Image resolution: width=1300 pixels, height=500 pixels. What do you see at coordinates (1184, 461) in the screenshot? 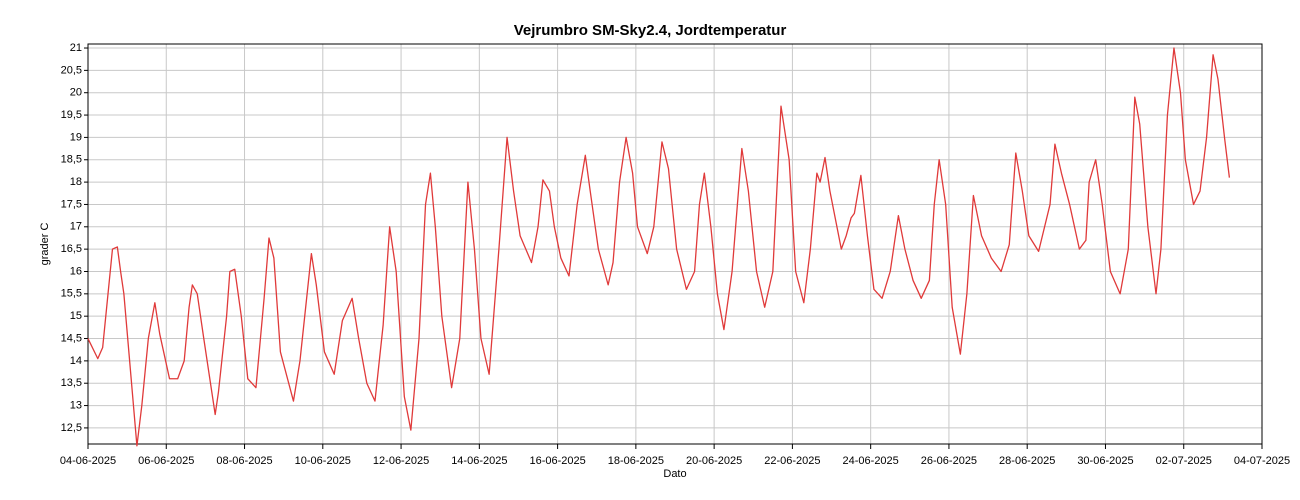
I see `x-tick-label: 02-07-2025` at bounding box center [1184, 461].